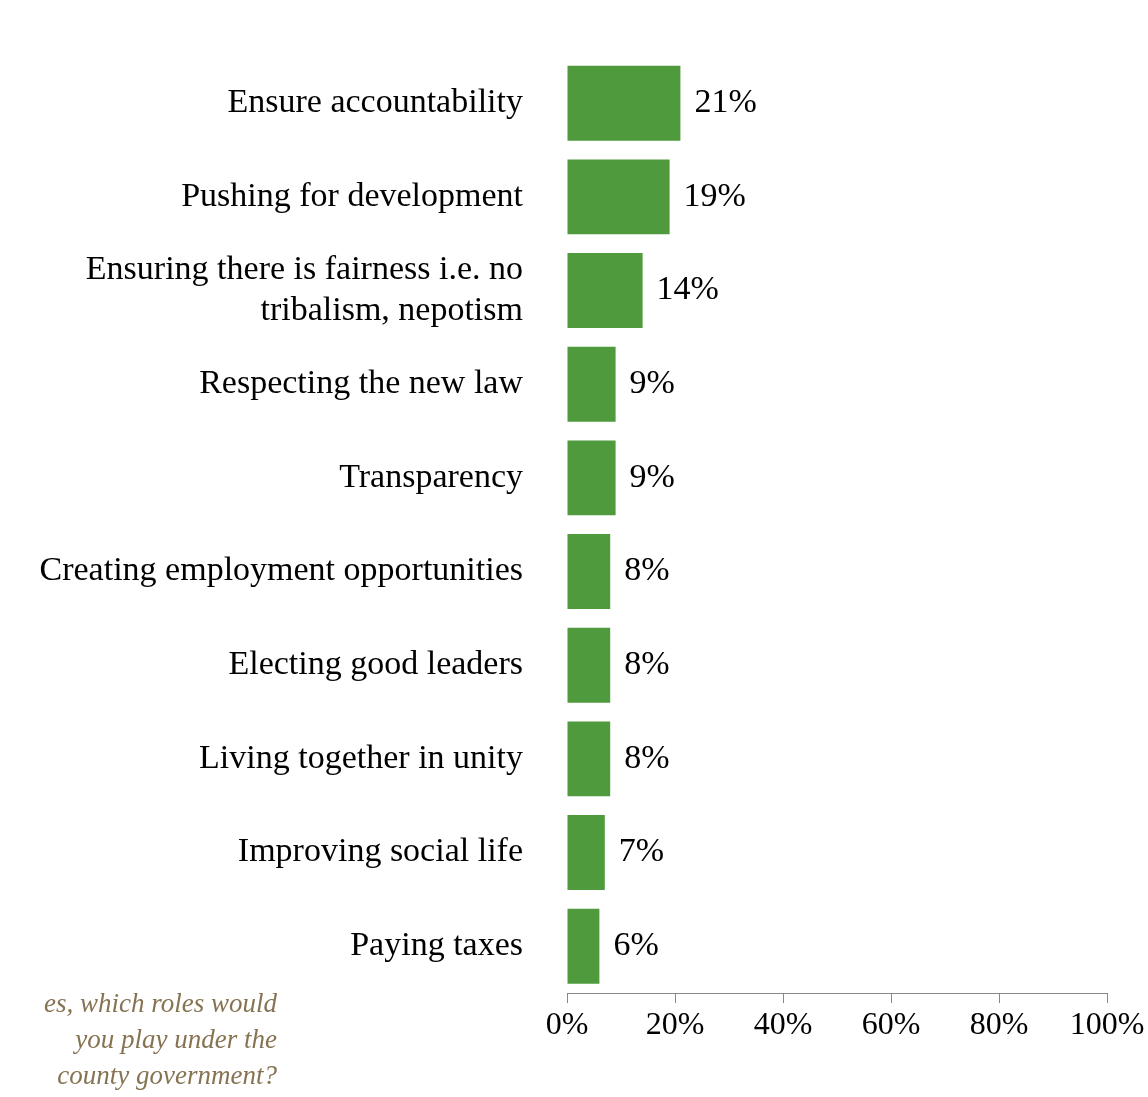 Image resolution: width=1148 pixels, height=1097 pixels. Describe the element at coordinates (999, 1022) in the screenshot. I see `x-tick-label: 80%` at that location.